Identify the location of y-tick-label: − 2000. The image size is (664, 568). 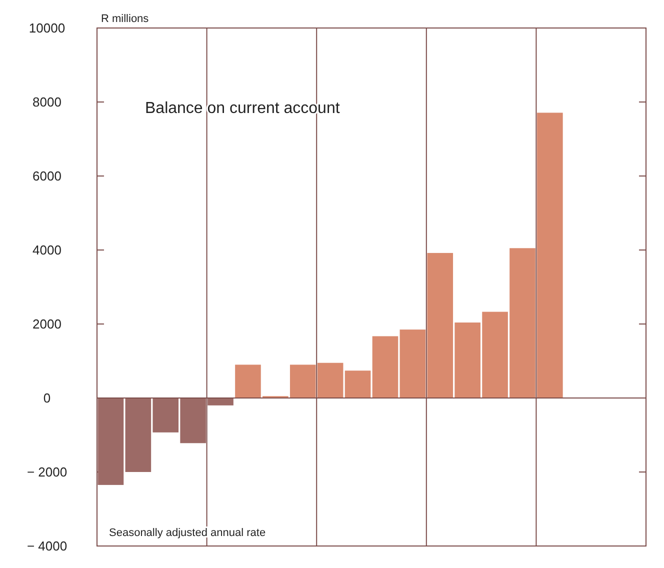
(47, 472).